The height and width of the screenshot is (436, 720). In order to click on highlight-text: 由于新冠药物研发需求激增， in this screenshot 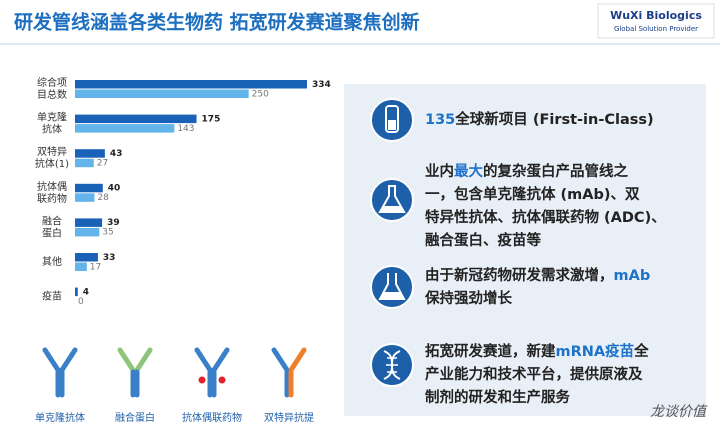, I will do `click(519, 275)`.